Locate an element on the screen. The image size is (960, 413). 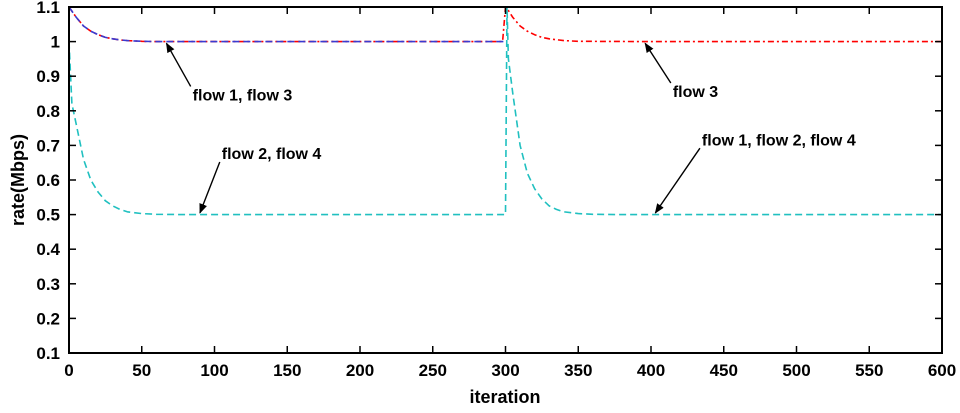
x-tick-label: 300 is located at coordinates (505, 370).